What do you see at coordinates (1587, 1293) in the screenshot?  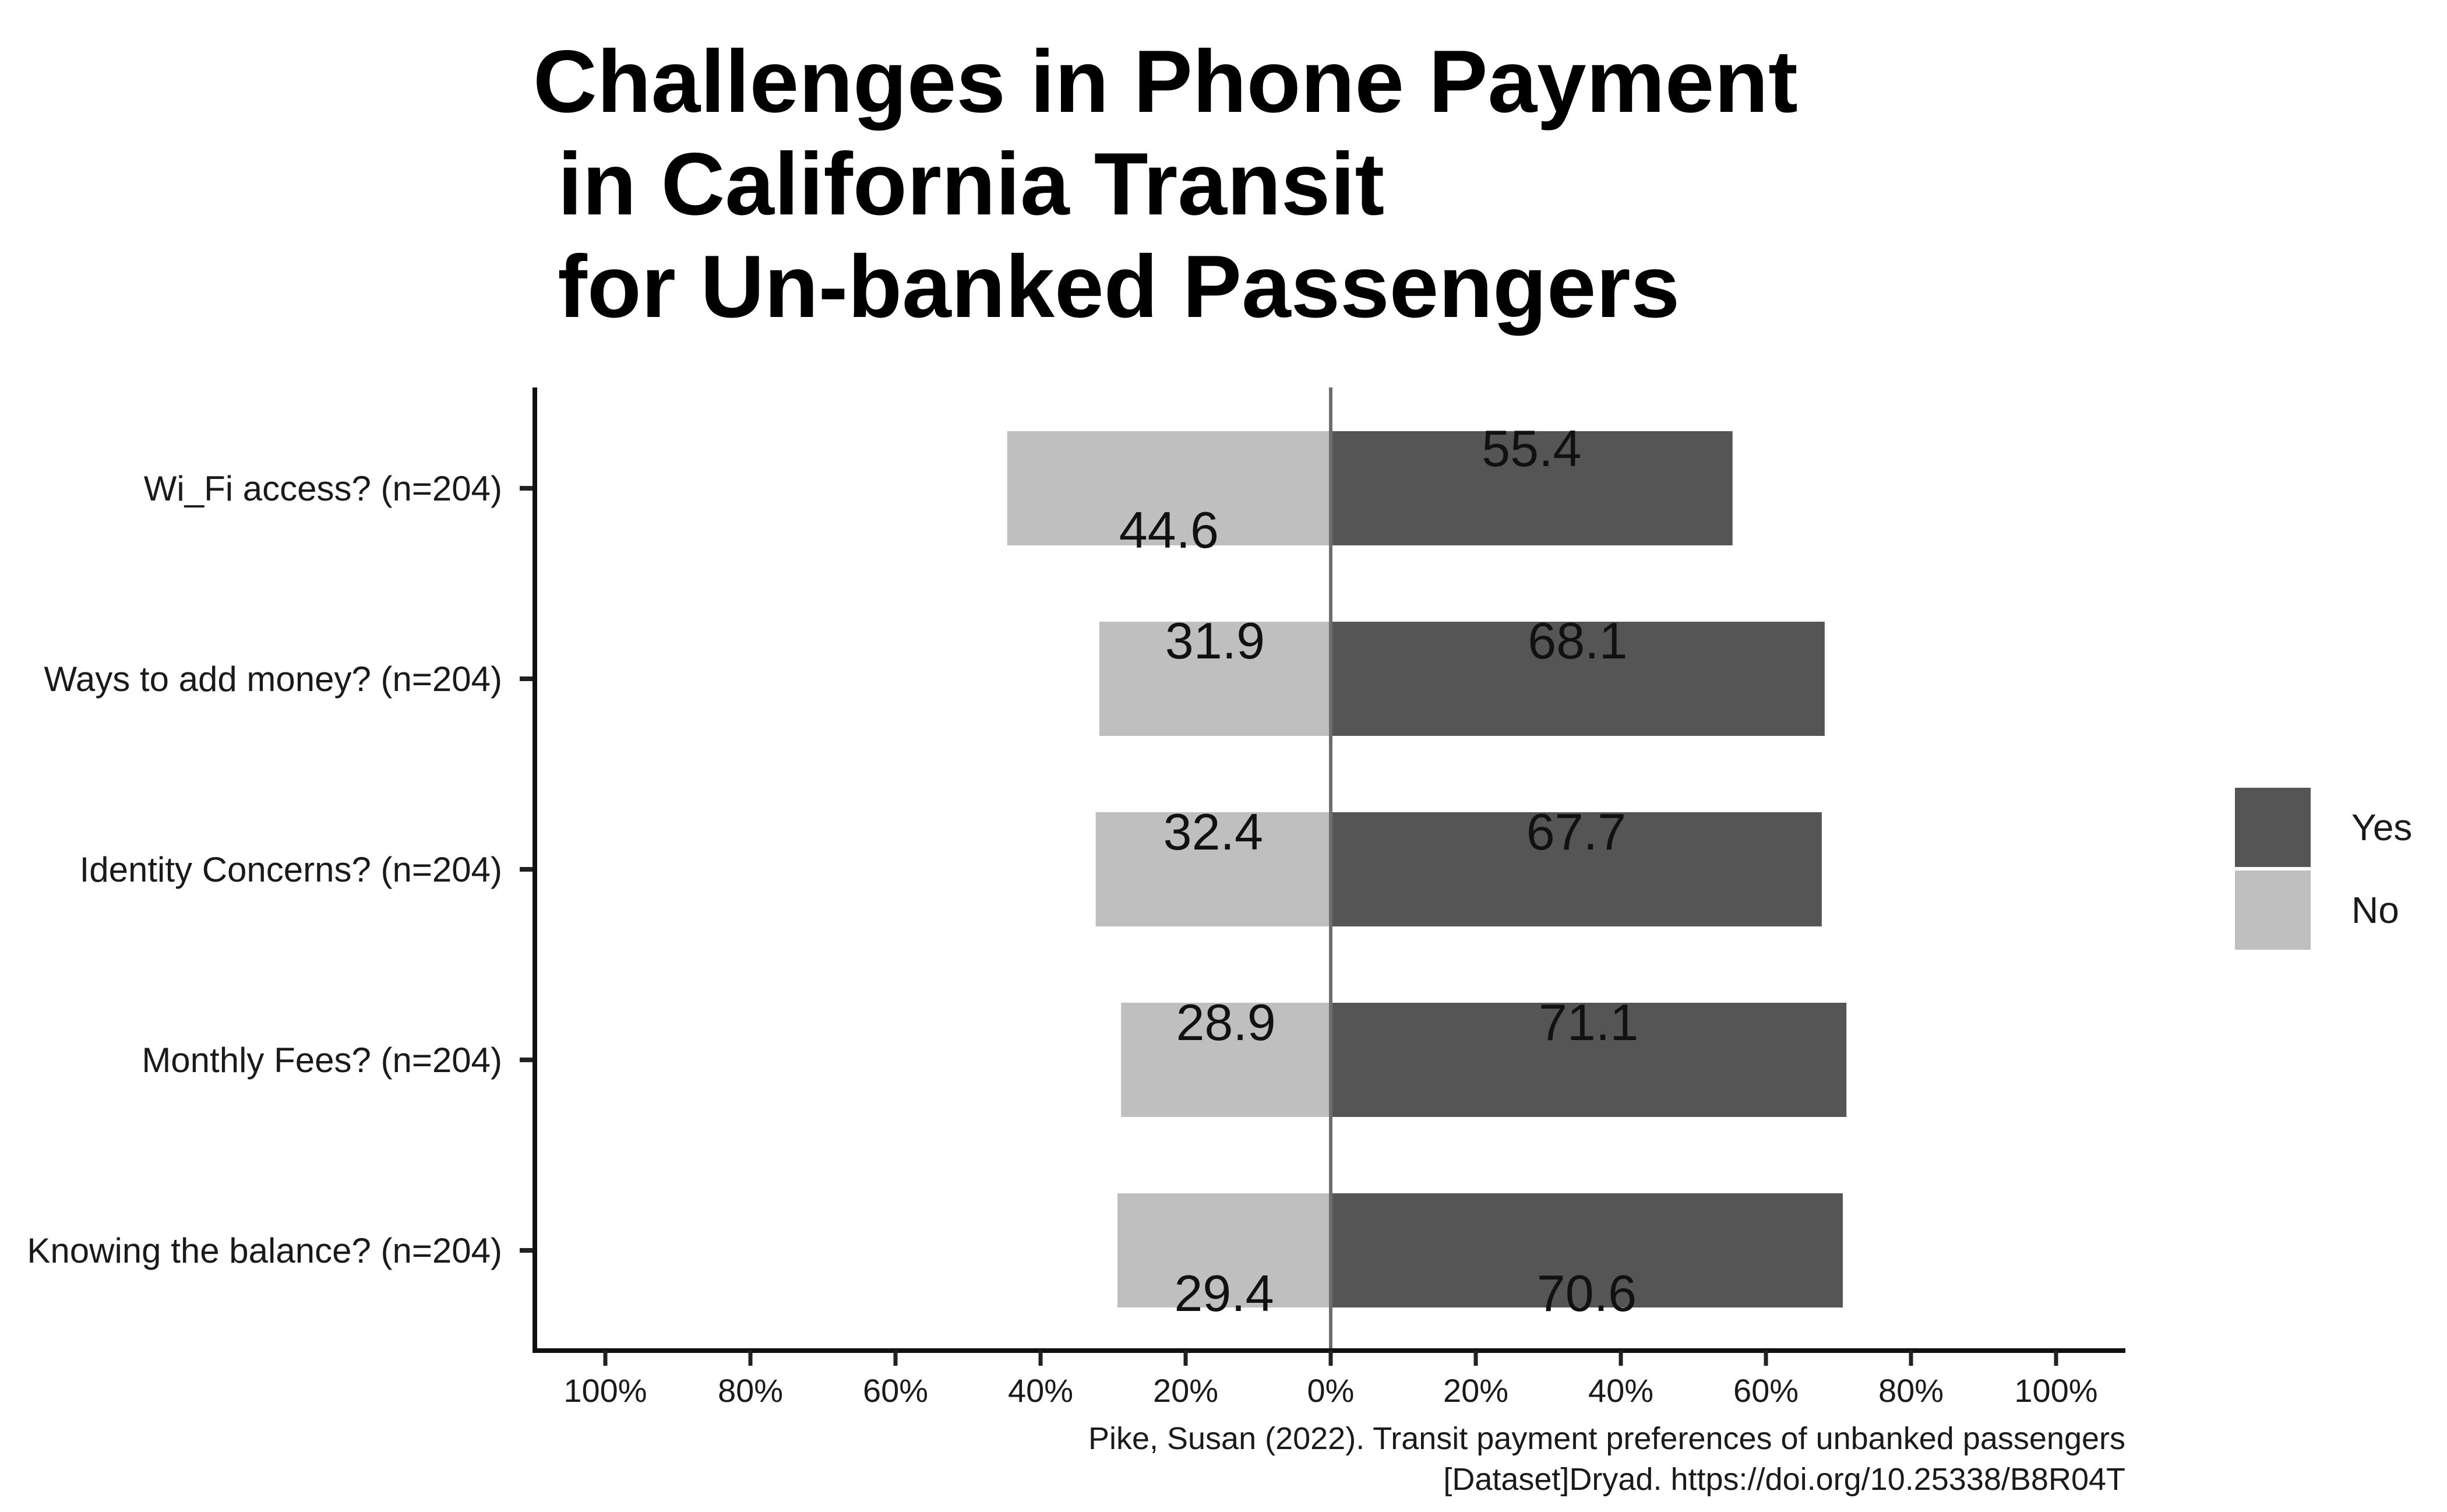 I see `data-label-yes-4: 70.6` at bounding box center [1587, 1293].